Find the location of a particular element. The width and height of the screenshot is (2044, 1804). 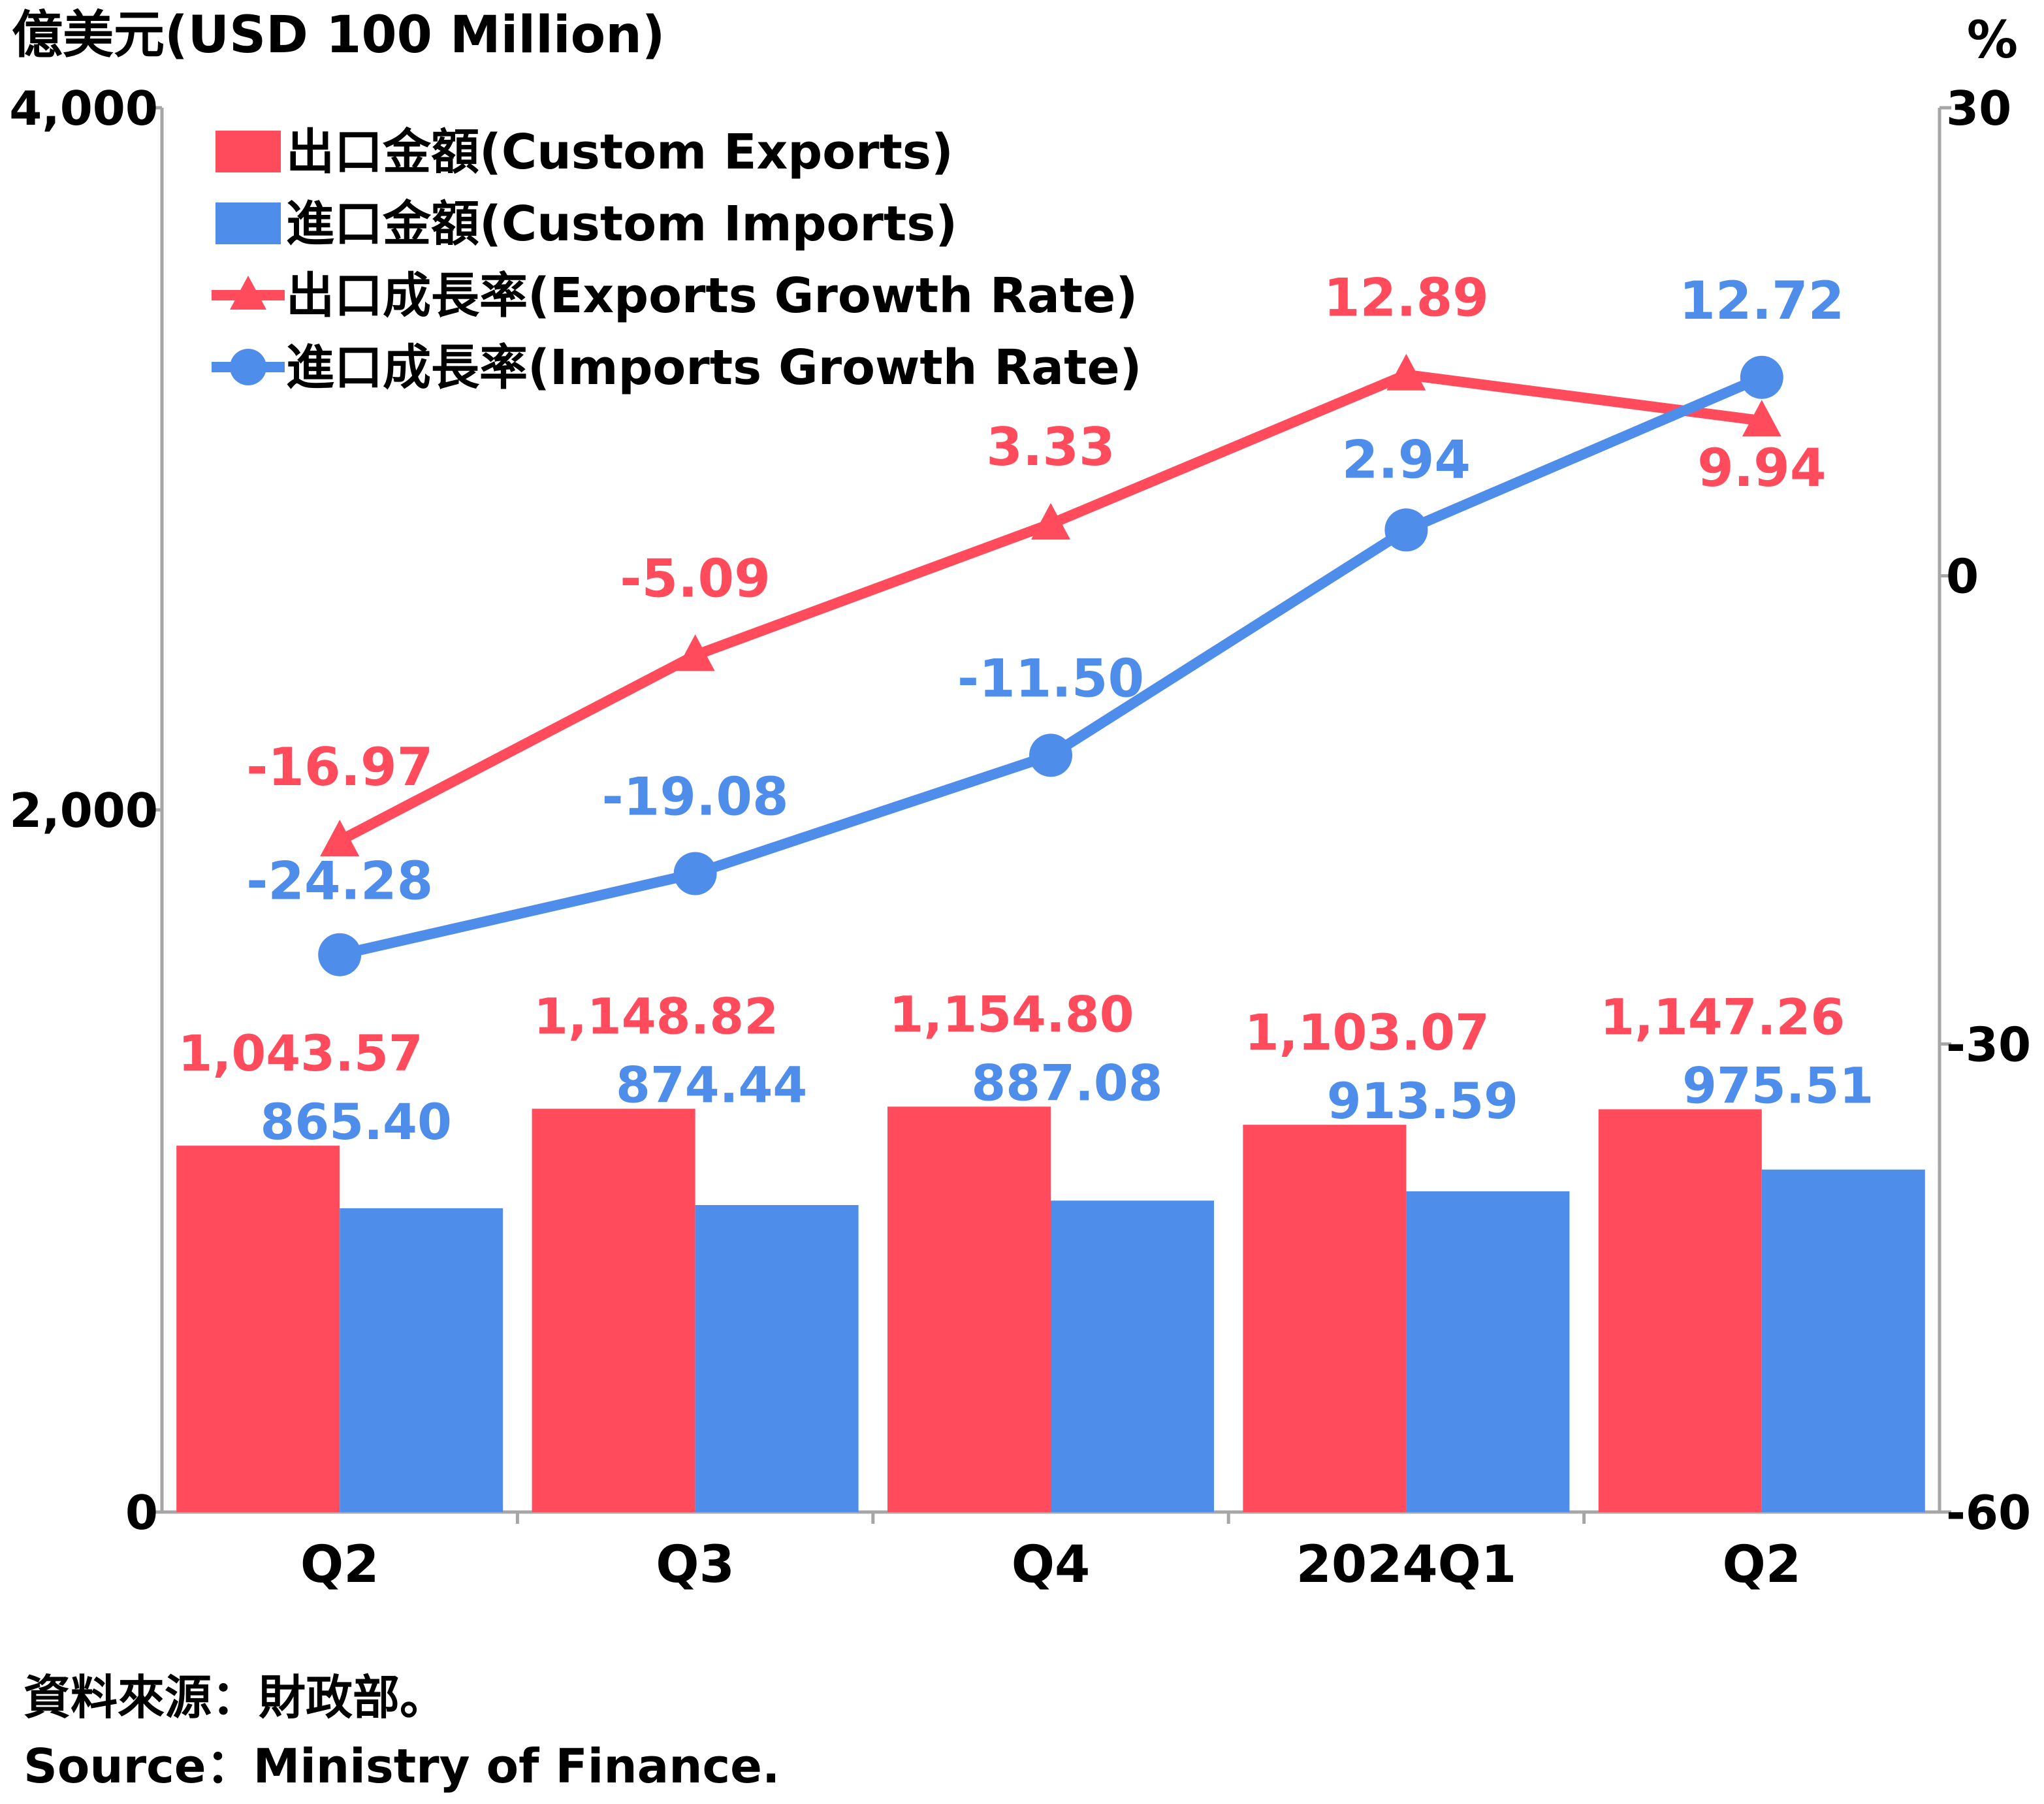

left-tick-label: 2,000 is located at coordinates (83, 811).